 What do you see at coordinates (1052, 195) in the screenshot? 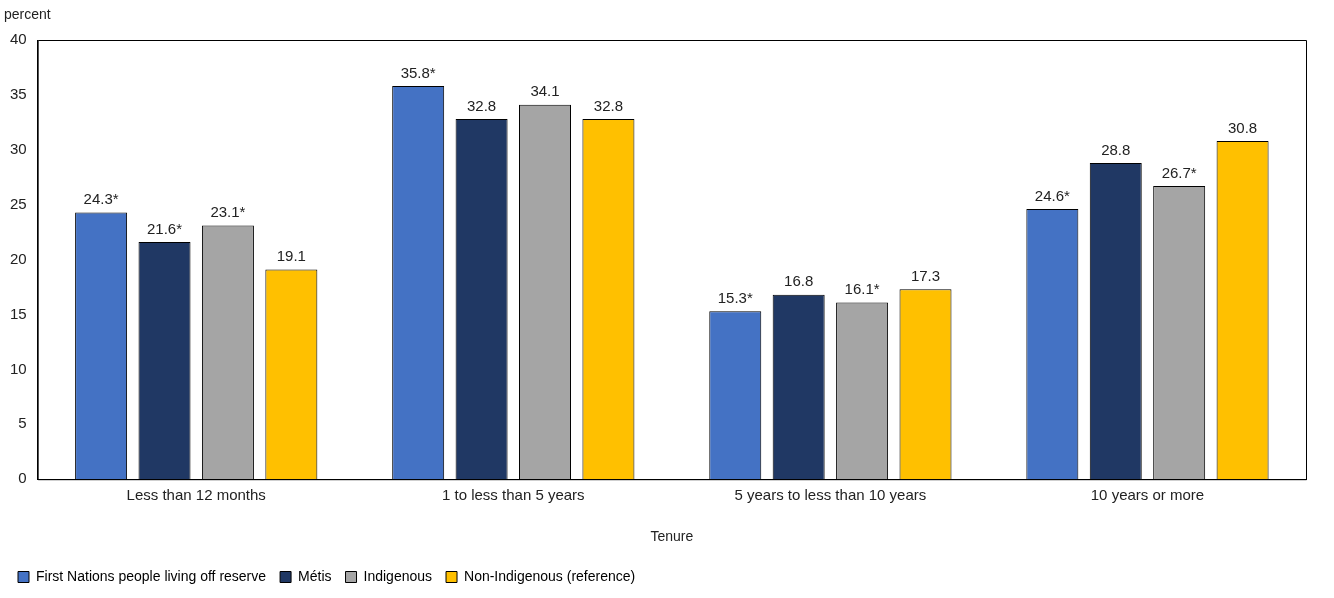
I see `data-label: 24.6*` at bounding box center [1052, 195].